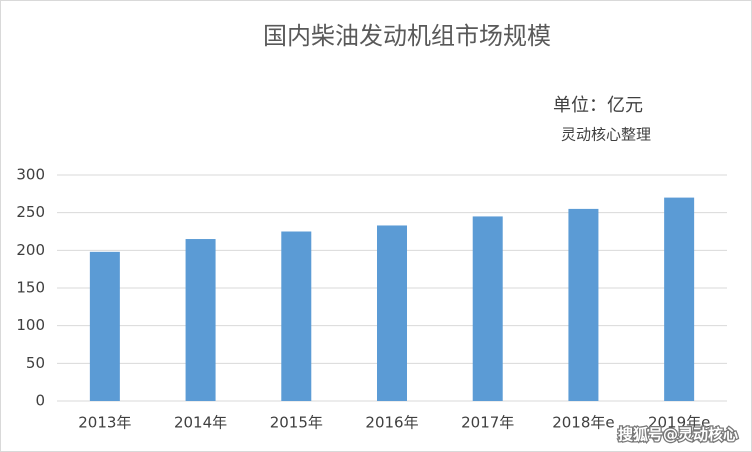  Describe the element at coordinates (583, 423) in the screenshot. I see `x-tick-label: 2018年e` at that location.